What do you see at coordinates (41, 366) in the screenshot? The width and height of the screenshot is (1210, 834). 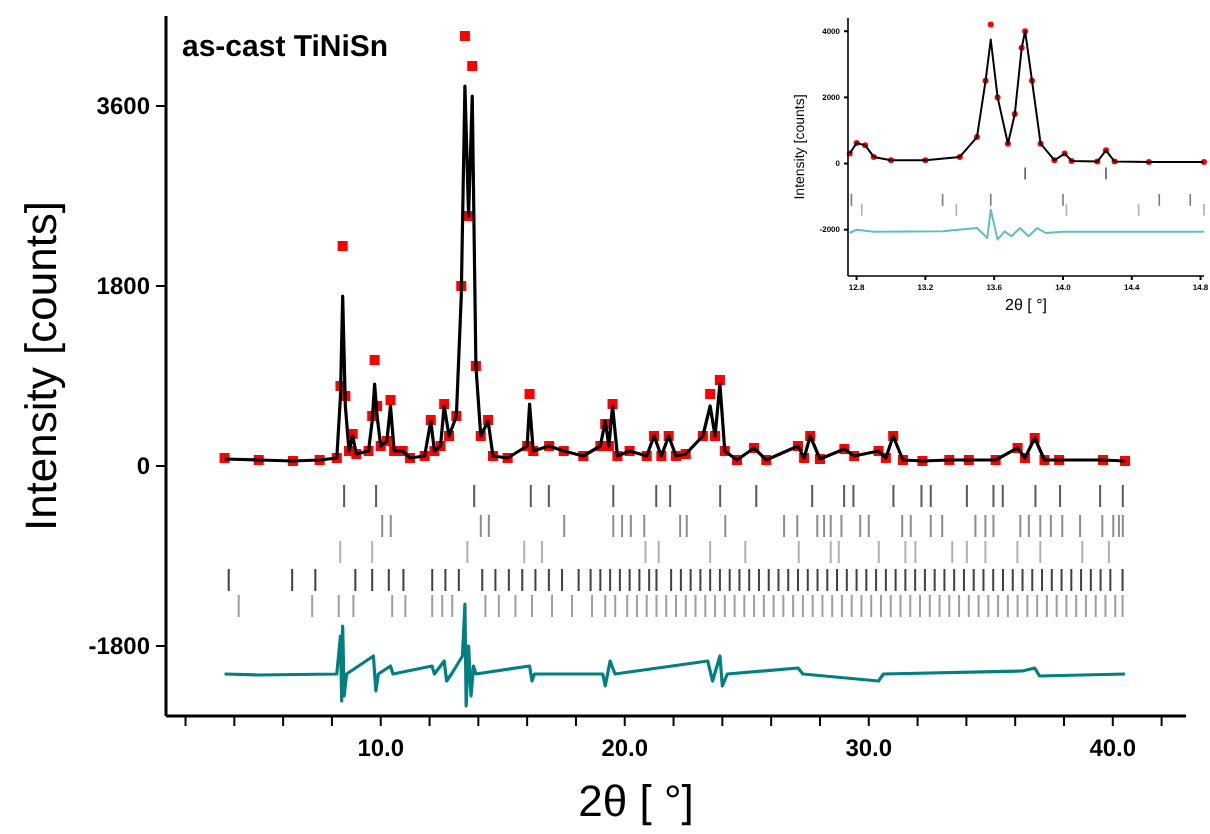 I see `y-axis-title: Intensity [counts]` at bounding box center [41, 366].